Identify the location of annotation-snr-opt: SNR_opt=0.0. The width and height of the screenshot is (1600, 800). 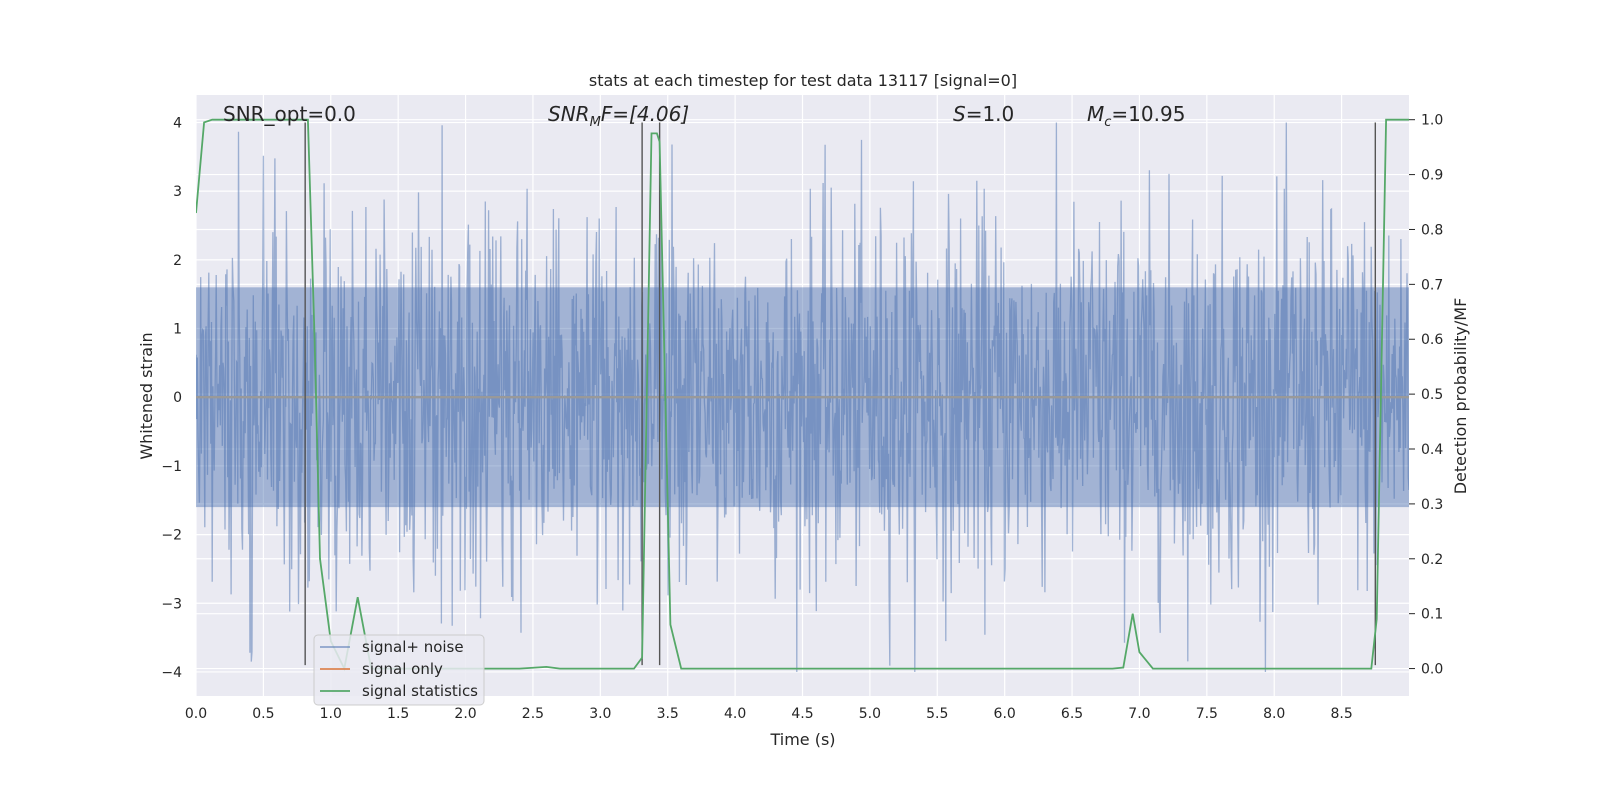
(289, 114).